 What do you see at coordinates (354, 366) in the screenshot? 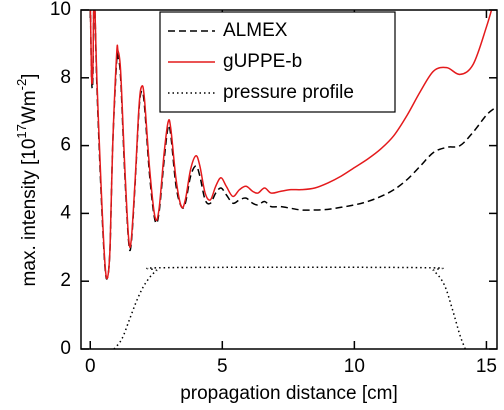
I see `x-tick-label: 10` at bounding box center [354, 366].